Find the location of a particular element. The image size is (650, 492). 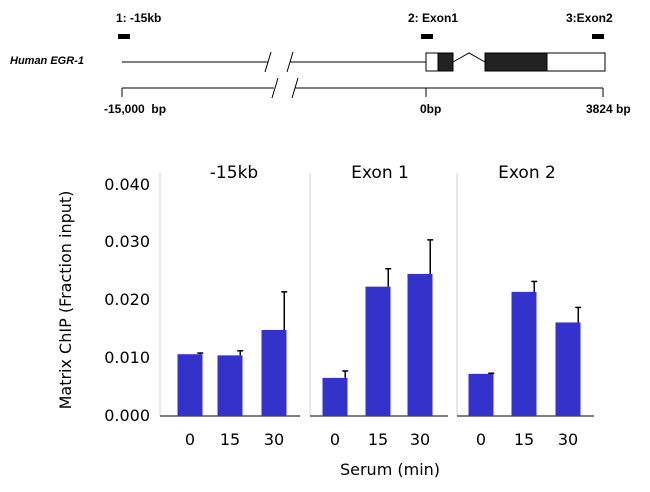

panel-3: Exon 2 0 15 30 is located at coordinates (525, 306).